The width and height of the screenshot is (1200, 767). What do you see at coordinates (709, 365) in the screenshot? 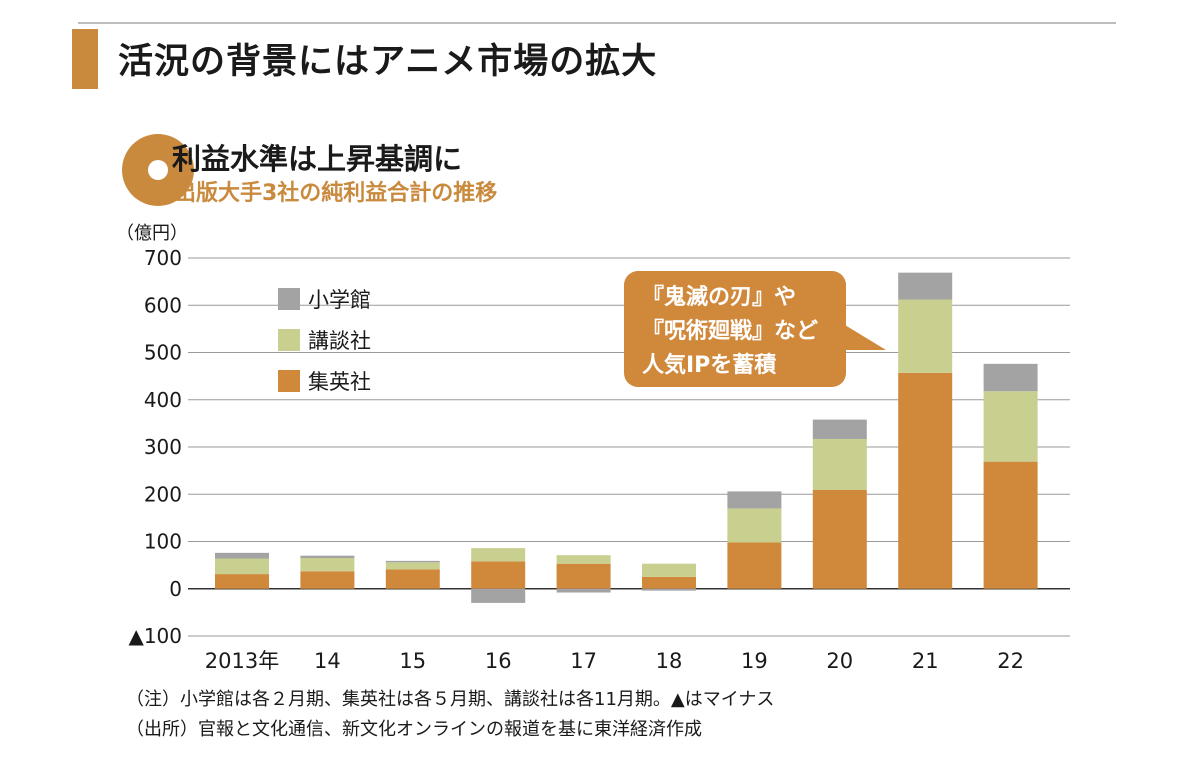
I see `callout-line-3: 人気IPを蓄積` at bounding box center [709, 365].